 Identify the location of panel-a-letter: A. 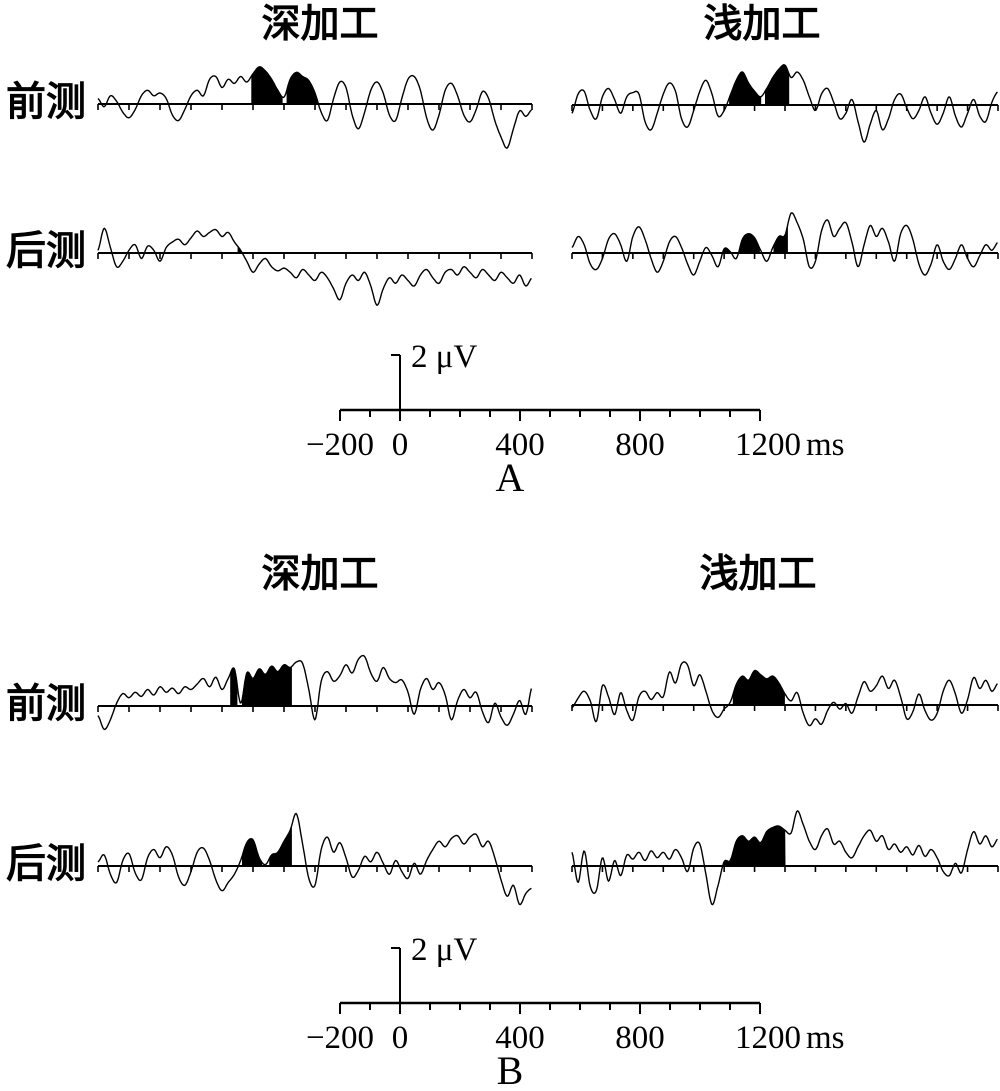
(510, 477).